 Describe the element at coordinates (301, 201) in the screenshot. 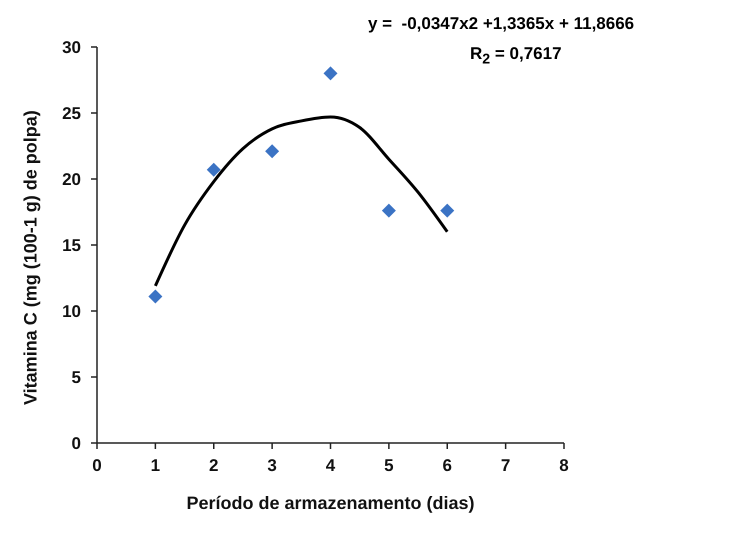

I see `line-series` at that location.